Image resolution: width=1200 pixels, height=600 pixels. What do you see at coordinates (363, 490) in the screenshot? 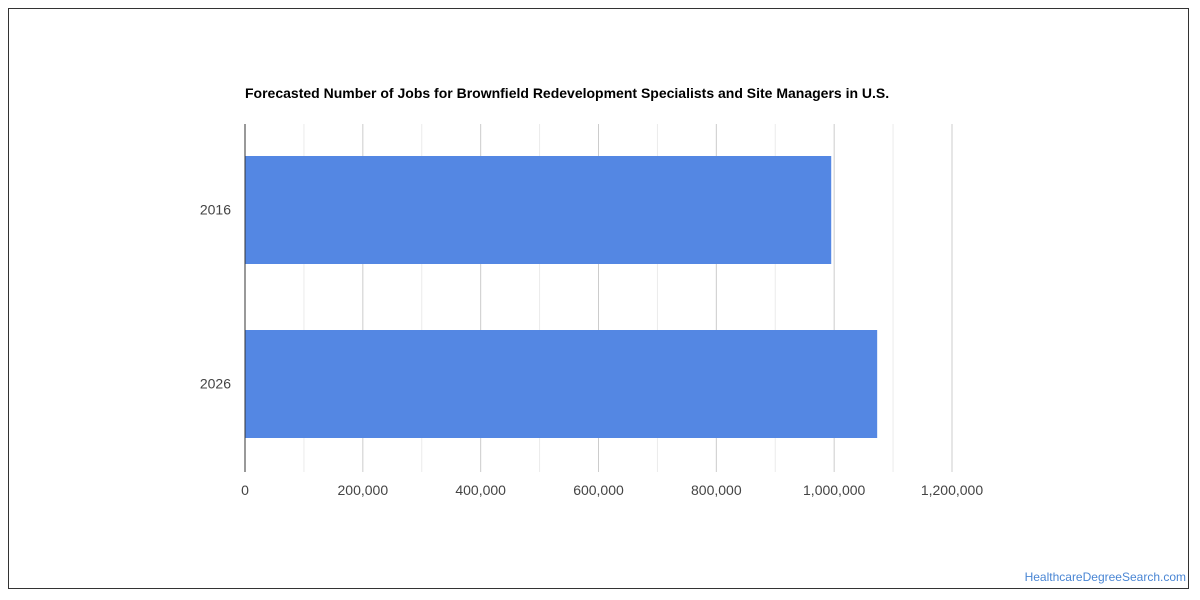
I see `x-tick-label: 200,000` at bounding box center [363, 490].